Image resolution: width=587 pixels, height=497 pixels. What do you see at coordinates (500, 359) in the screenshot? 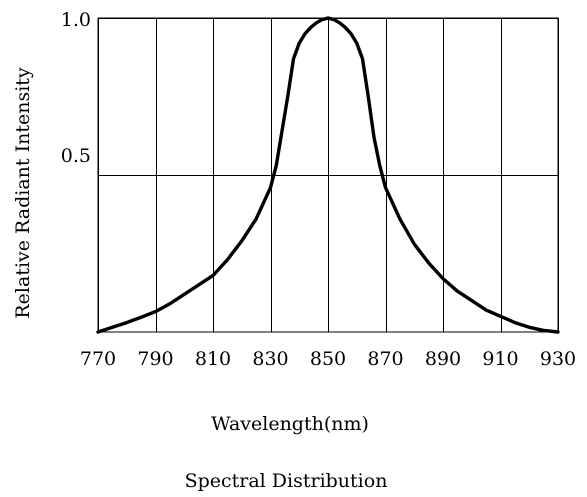
I see `x-tick-label-910: 910` at bounding box center [500, 359].